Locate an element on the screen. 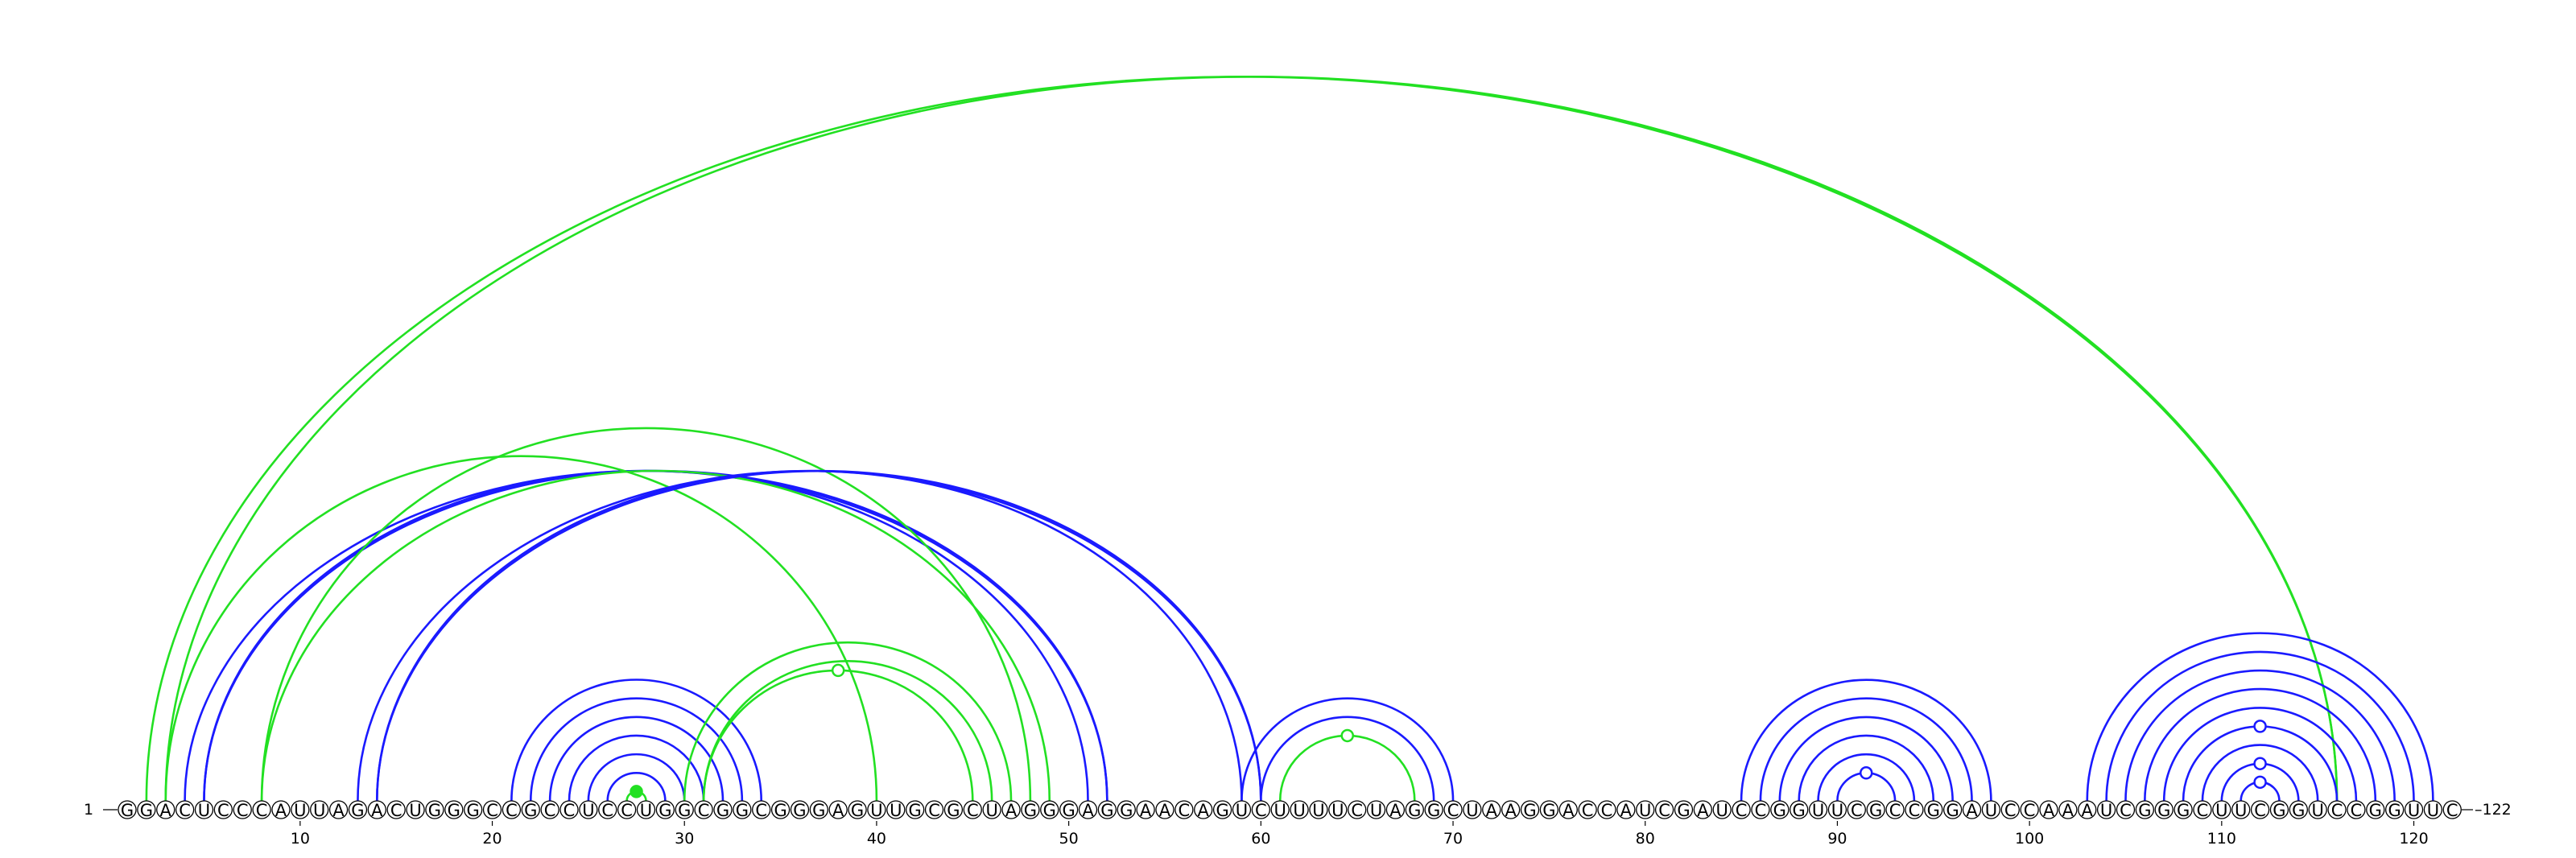 The width and height of the screenshot is (2576, 858). nucleotide-label-92: G is located at coordinates (1875, 811).